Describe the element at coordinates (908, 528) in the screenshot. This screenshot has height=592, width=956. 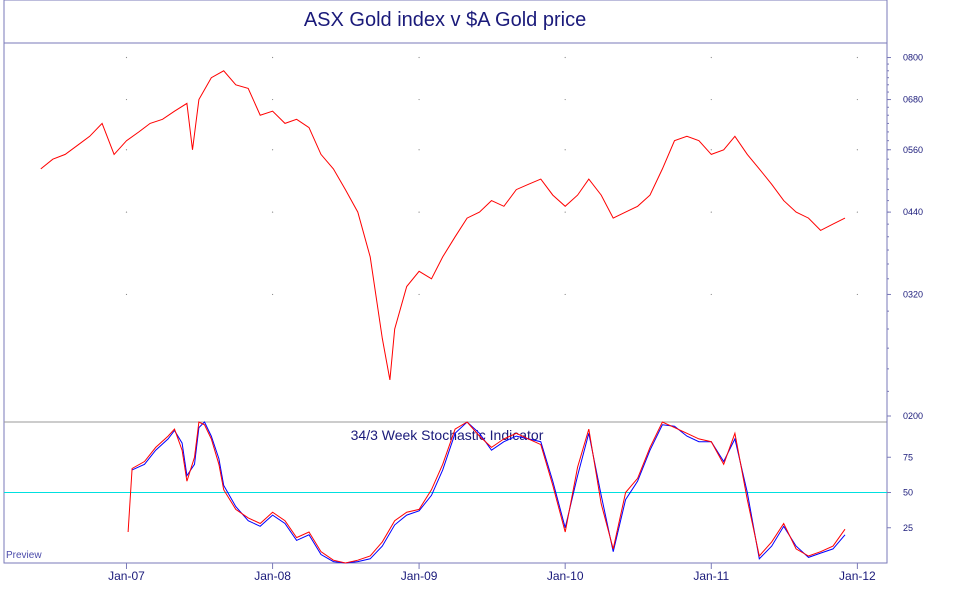
I see `y-tick-label: 25` at that location.